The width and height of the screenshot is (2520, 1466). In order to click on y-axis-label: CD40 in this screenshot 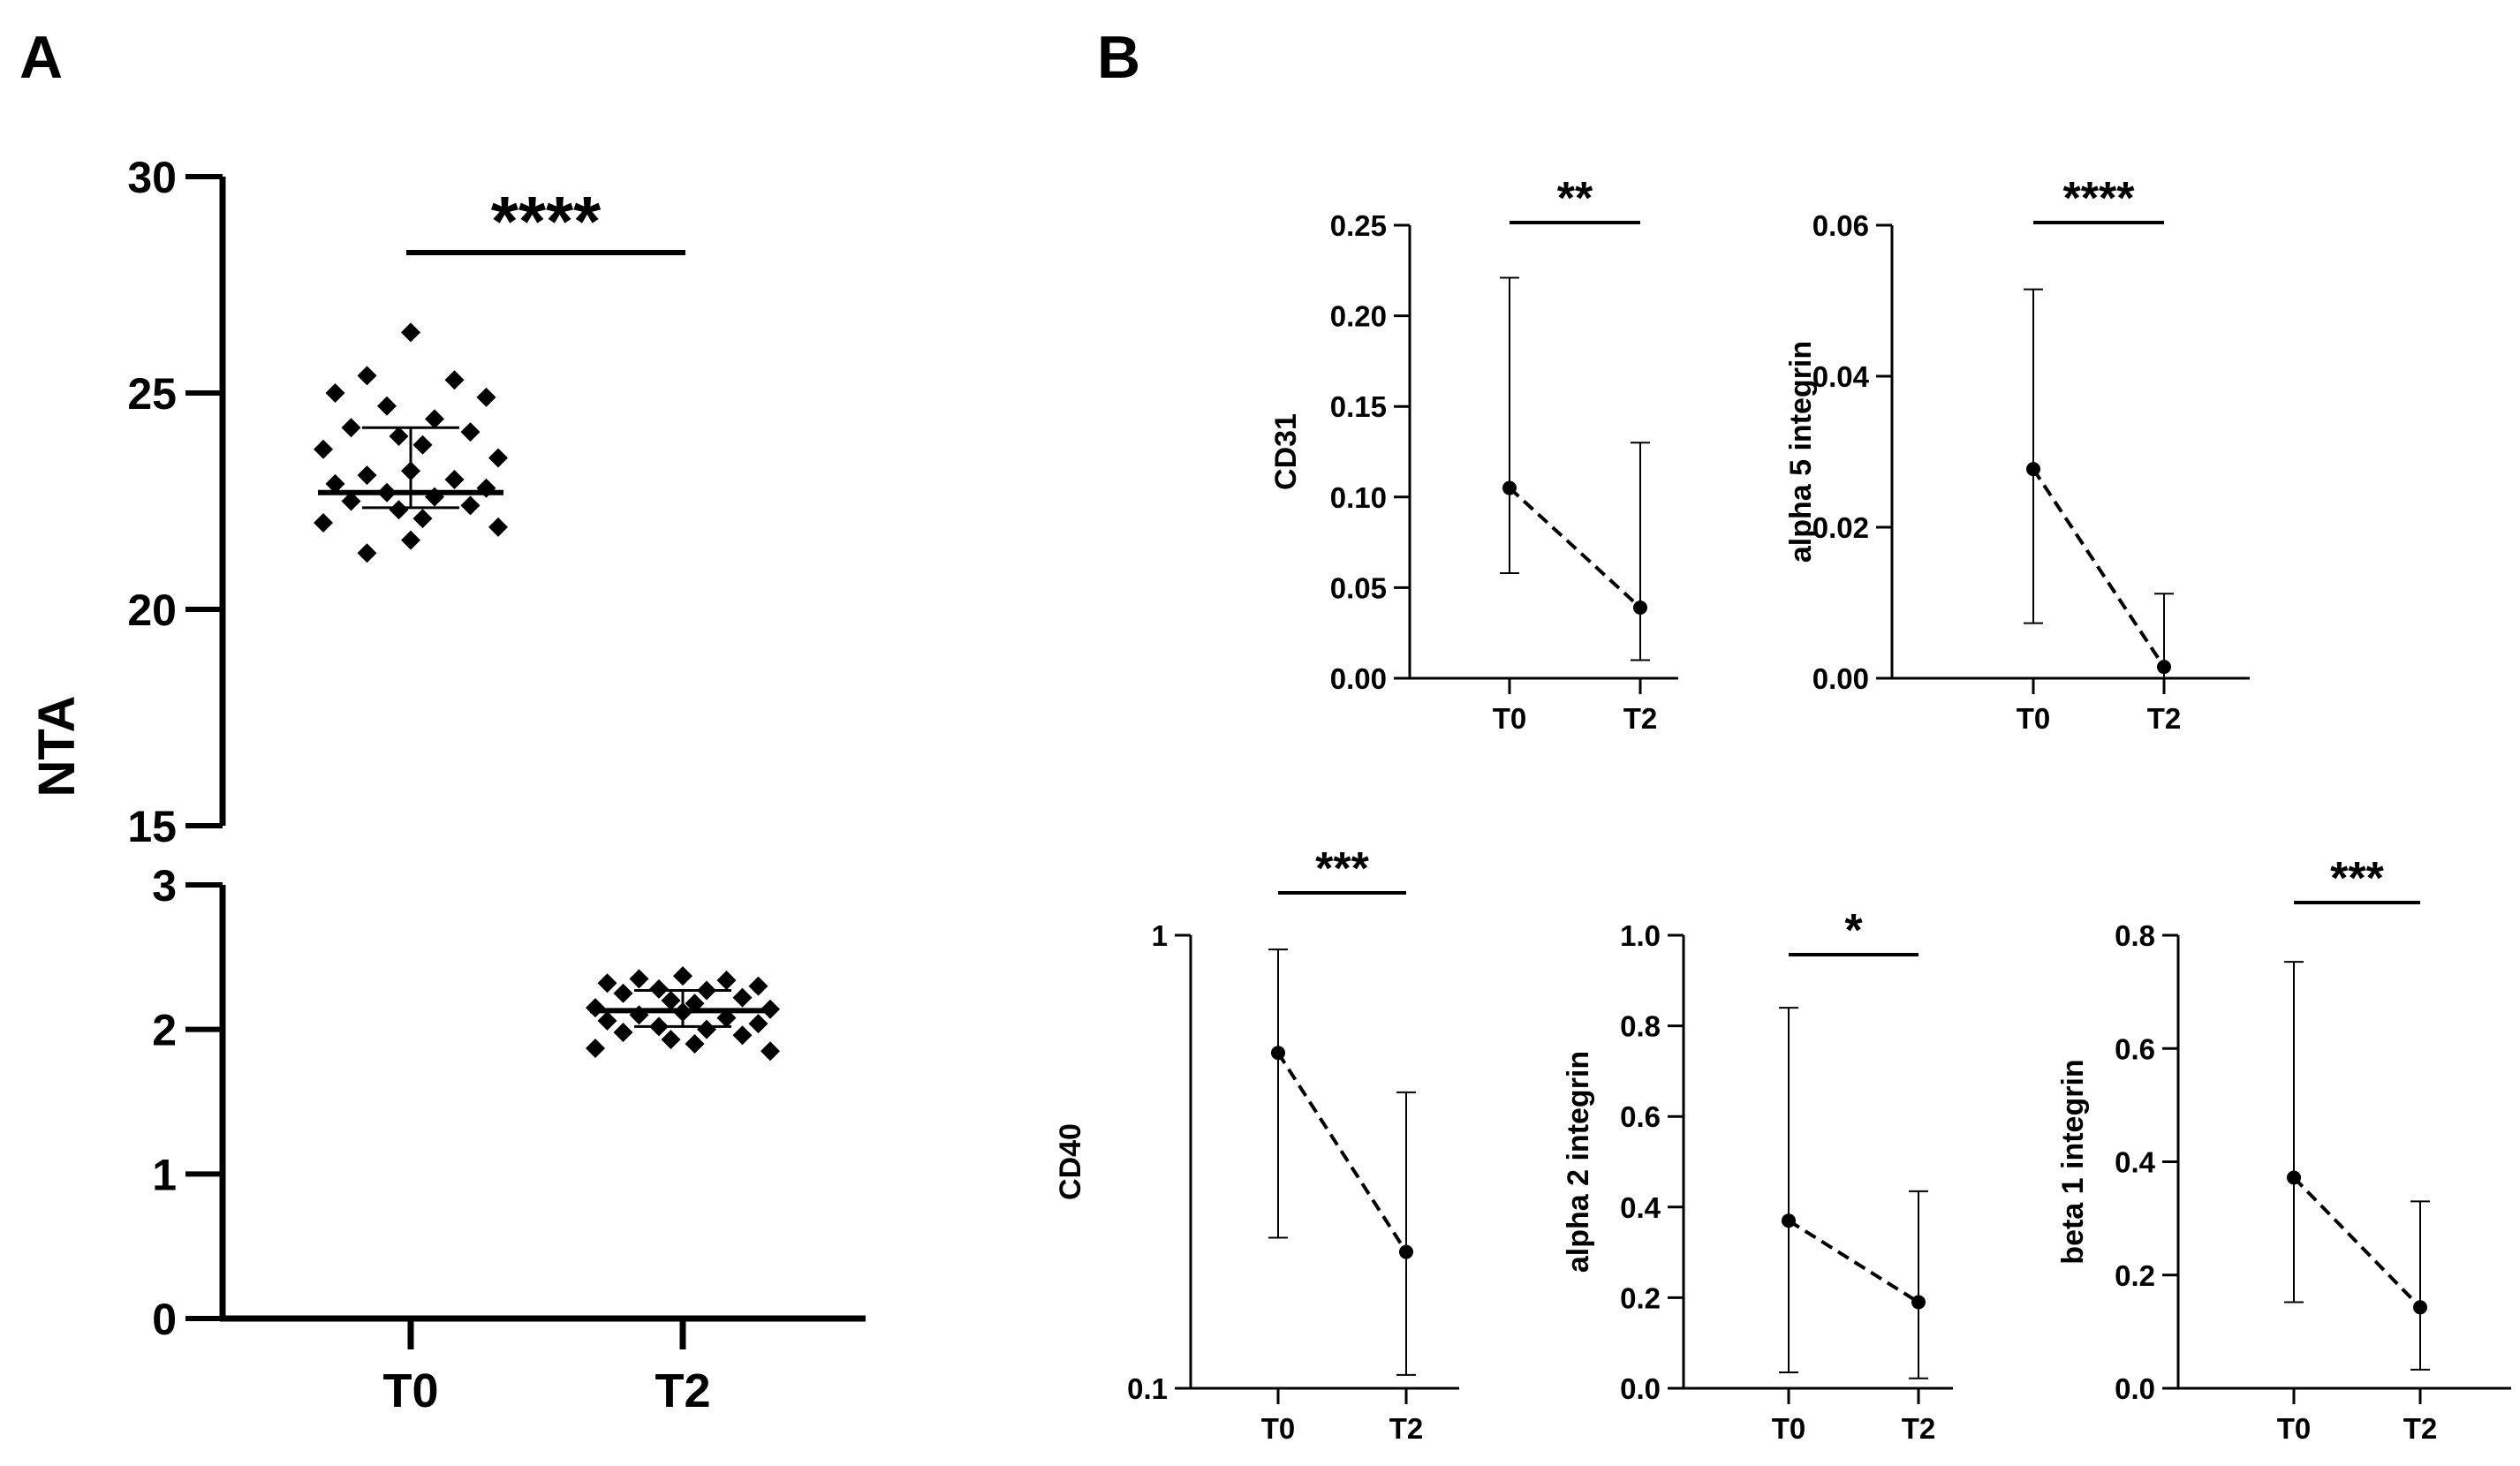, I will do `click(1070, 1161)`.